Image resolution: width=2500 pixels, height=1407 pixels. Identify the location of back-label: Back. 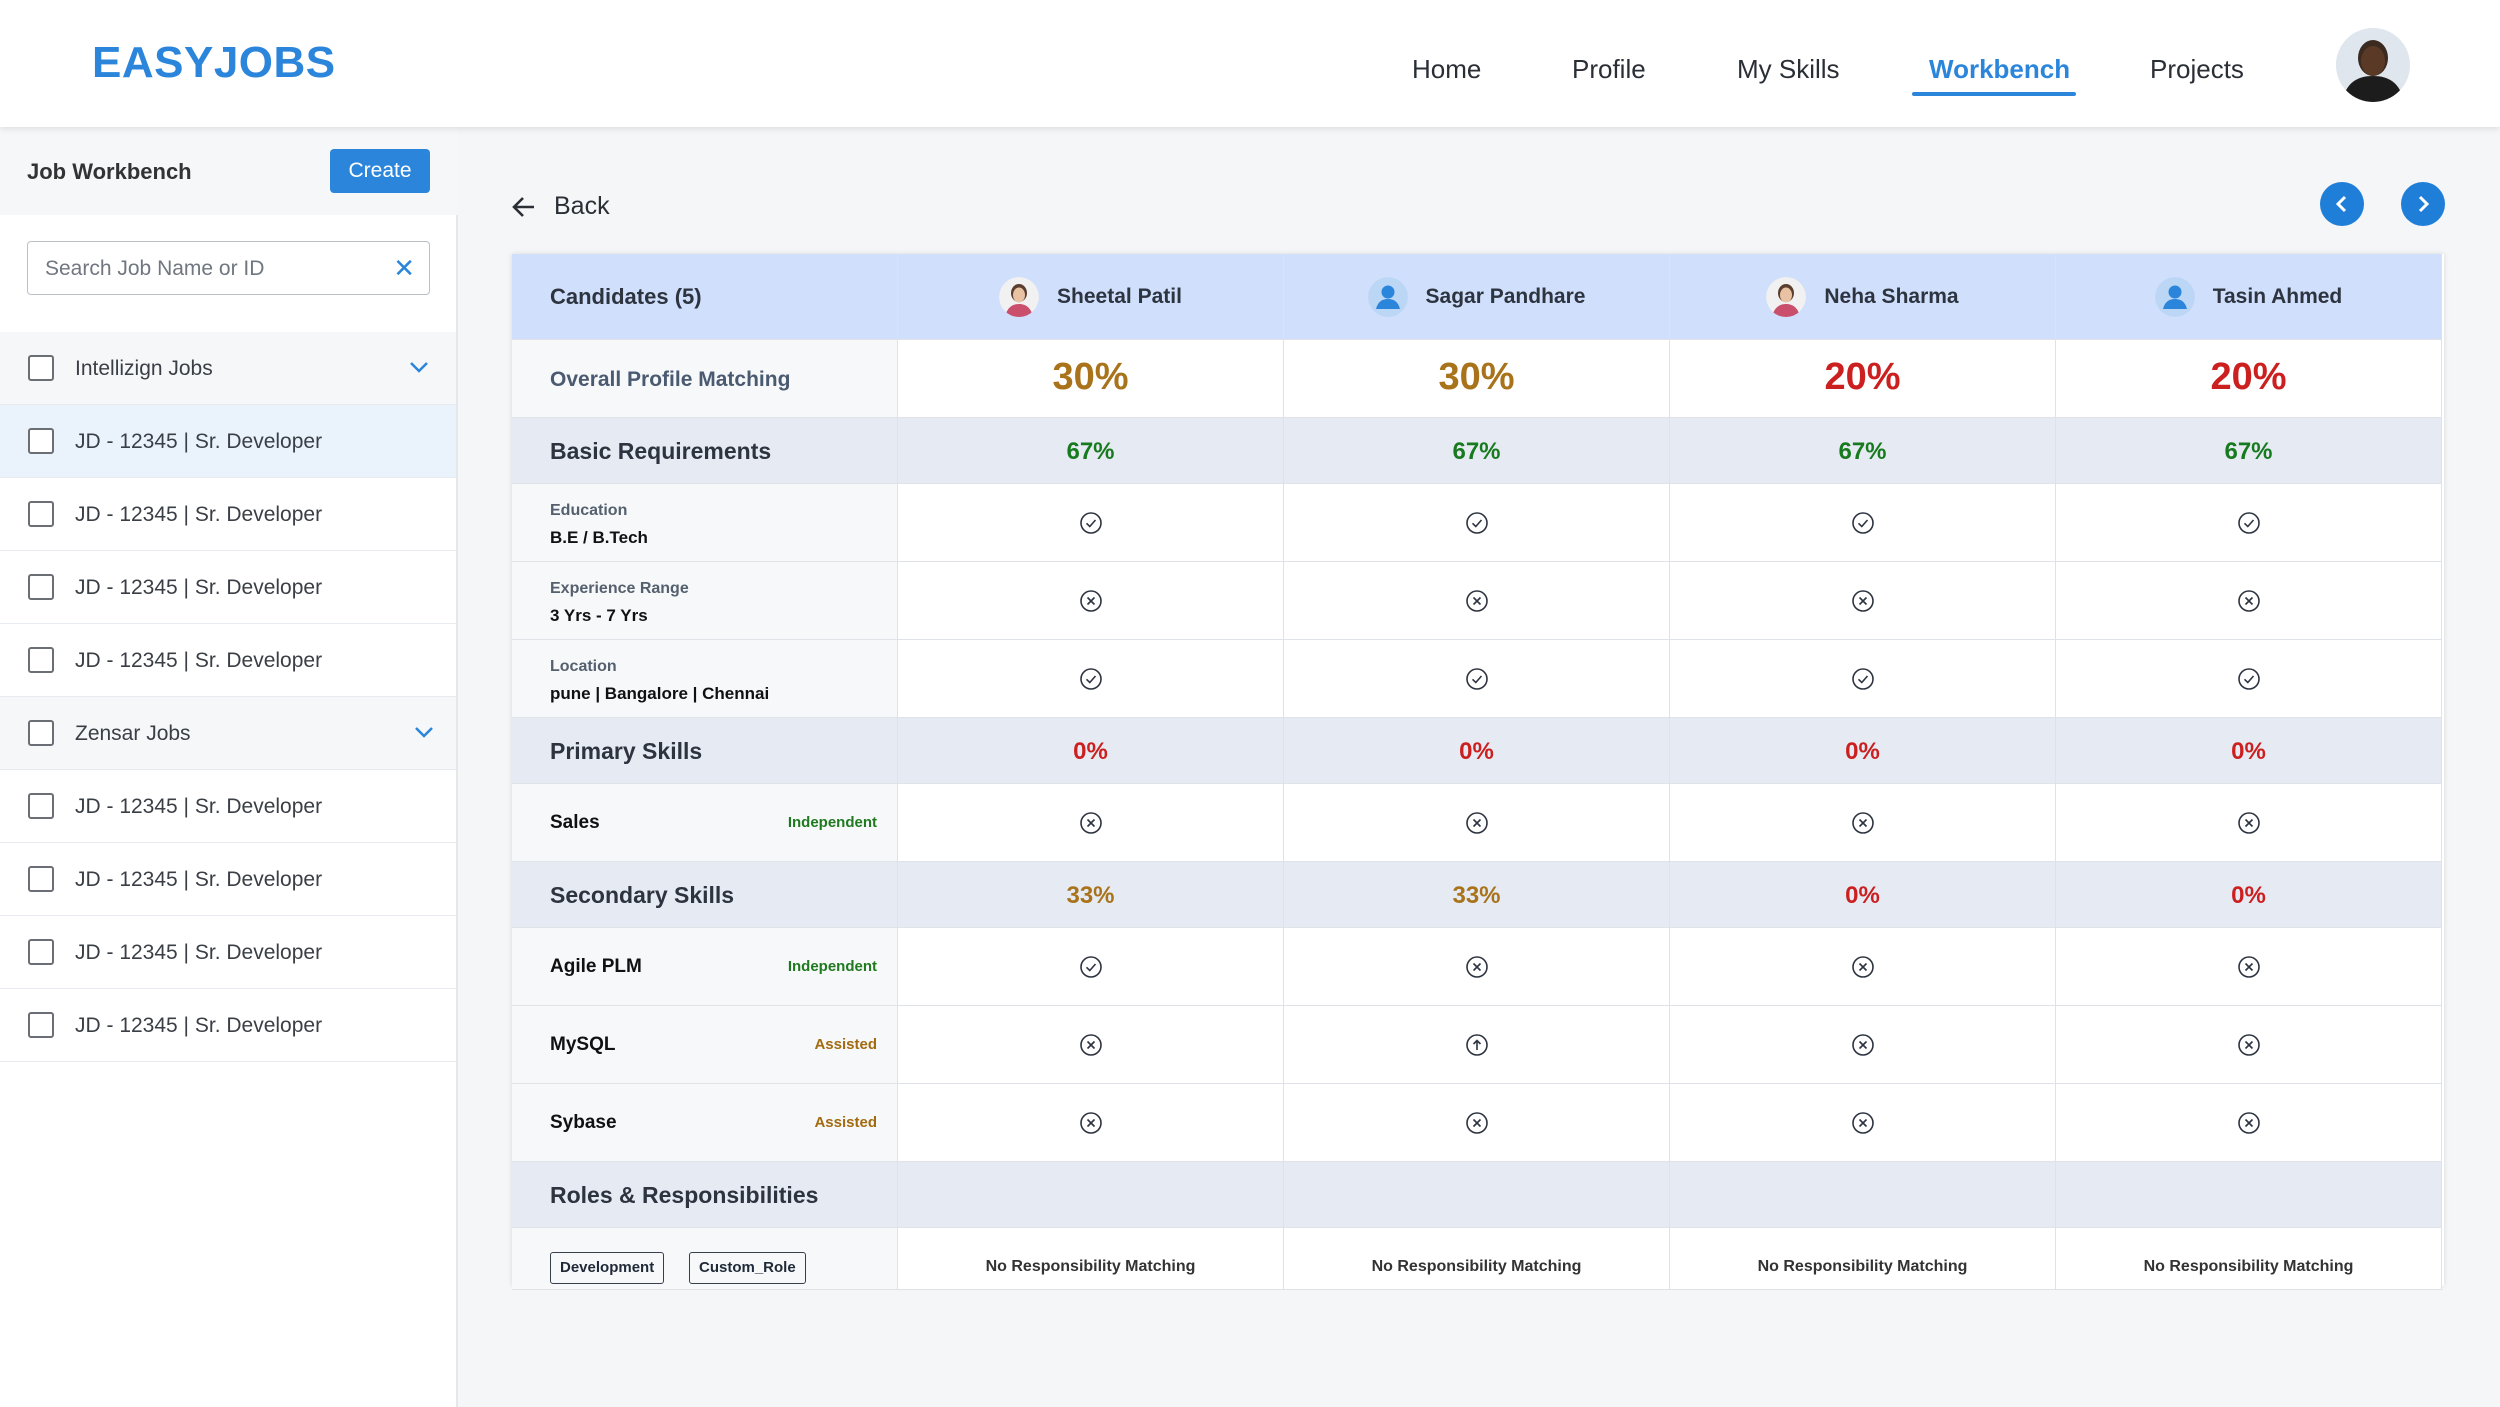
(582, 206).